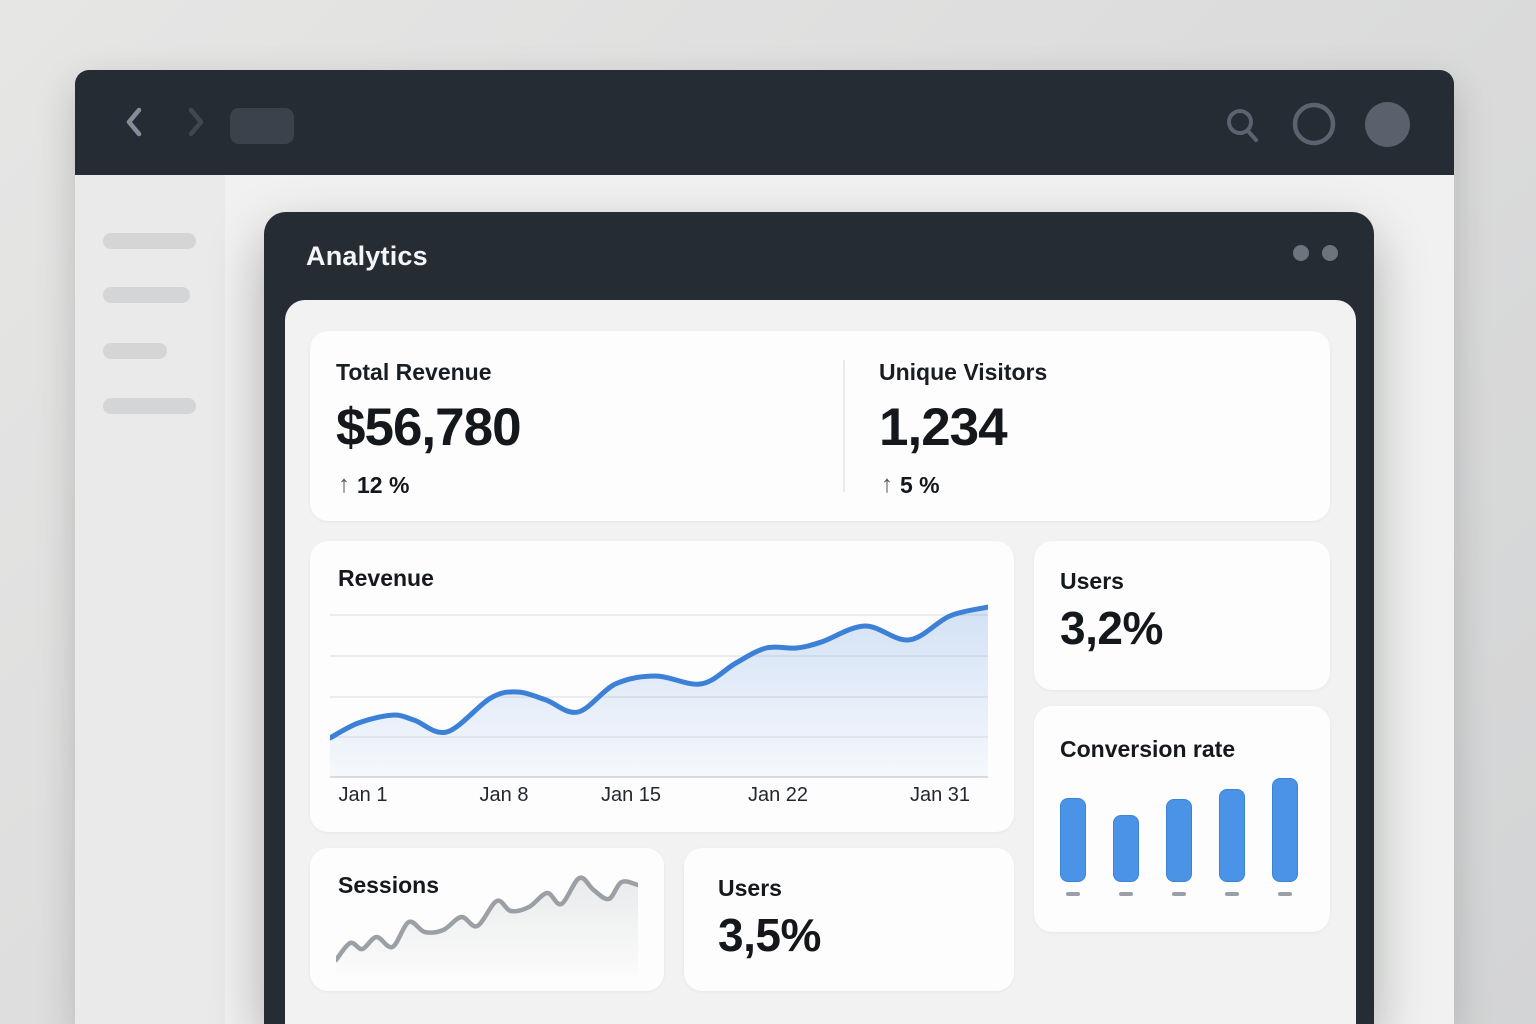 The image size is (1536, 1024). What do you see at coordinates (1111, 628) in the screenshot?
I see `kpi-value: 3,2%` at bounding box center [1111, 628].